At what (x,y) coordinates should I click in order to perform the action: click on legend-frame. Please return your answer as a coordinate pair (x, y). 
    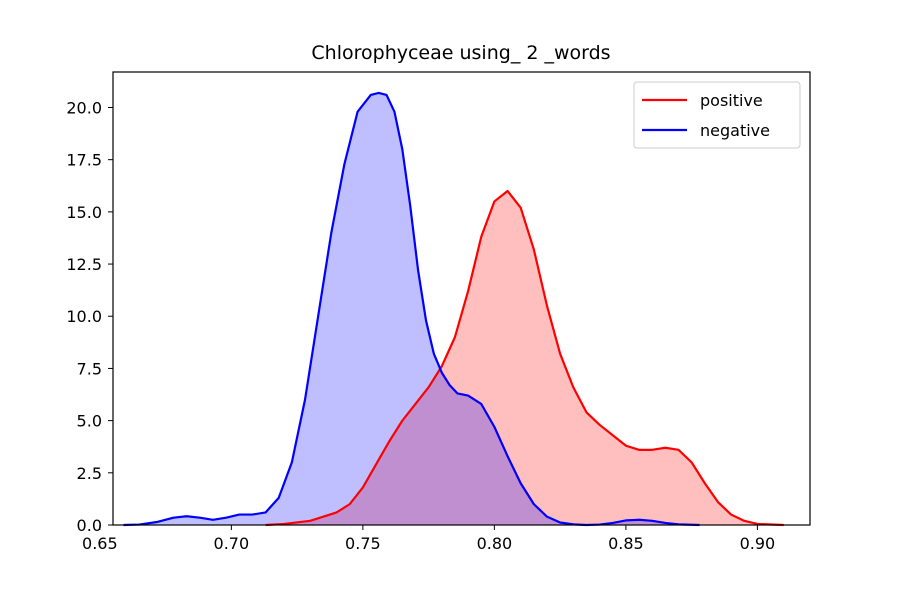
    Looking at the image, I should click on (717, 115).